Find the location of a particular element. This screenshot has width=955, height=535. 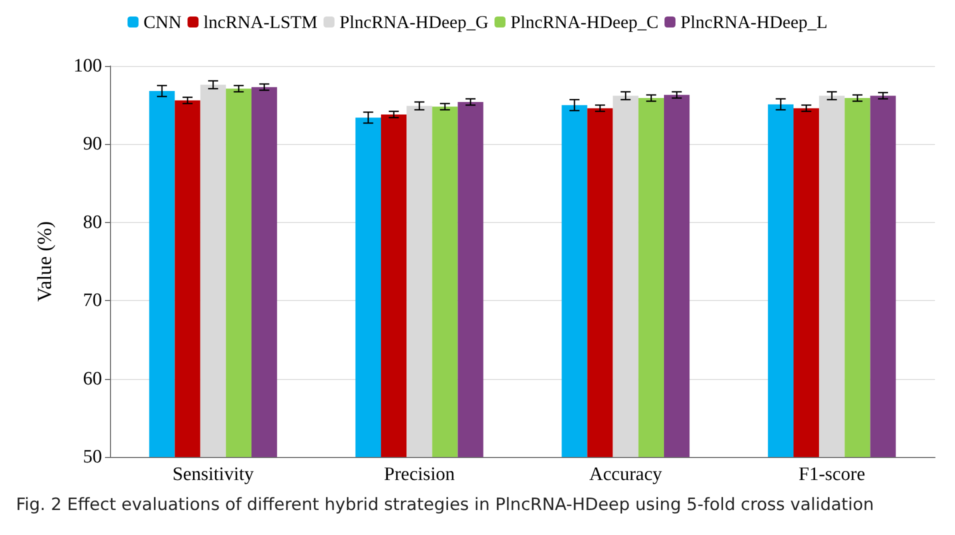

y-tick-label: 70 is located at coordinates (92, 301).